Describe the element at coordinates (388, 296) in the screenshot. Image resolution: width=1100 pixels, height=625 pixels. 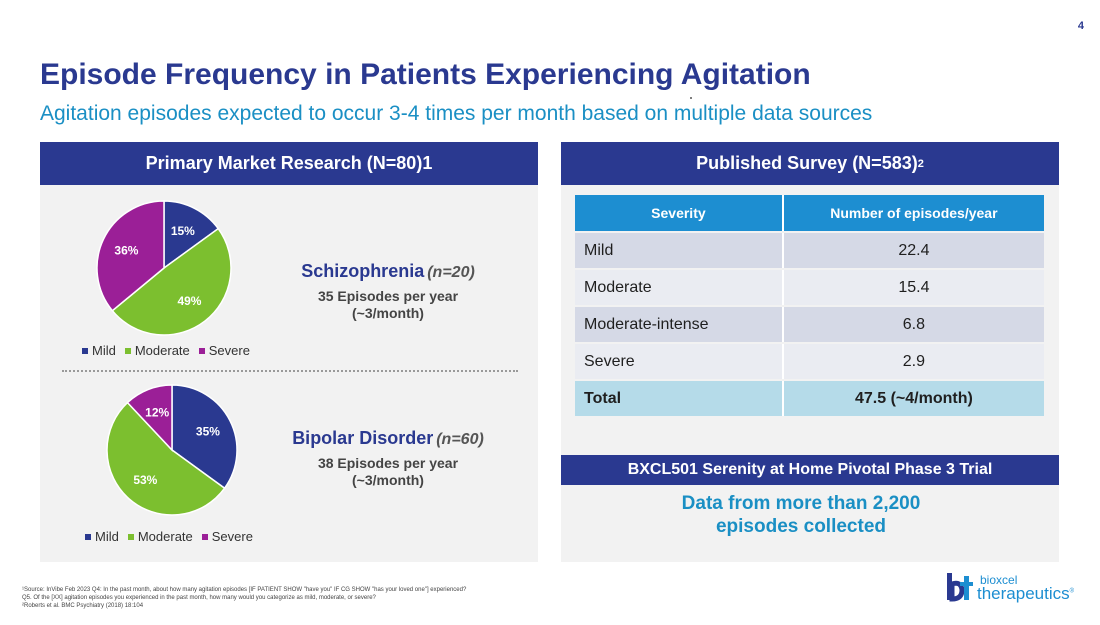
I see `schizophrenia-episodes: 35 Episodes per year` at that location.